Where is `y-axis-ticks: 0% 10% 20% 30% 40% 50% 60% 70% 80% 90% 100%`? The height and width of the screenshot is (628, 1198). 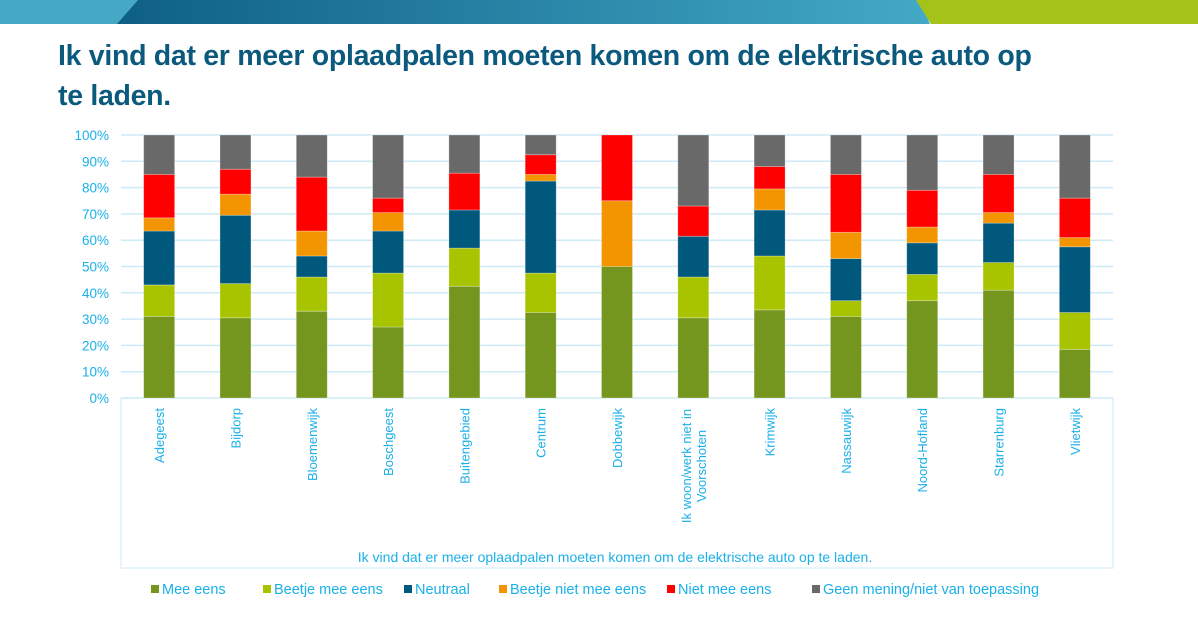 y-axis-ticks: 0% 10% 20% 30% 40% 50% 60% 70% 80% 90% 100% is located at coordinates (91, 267).